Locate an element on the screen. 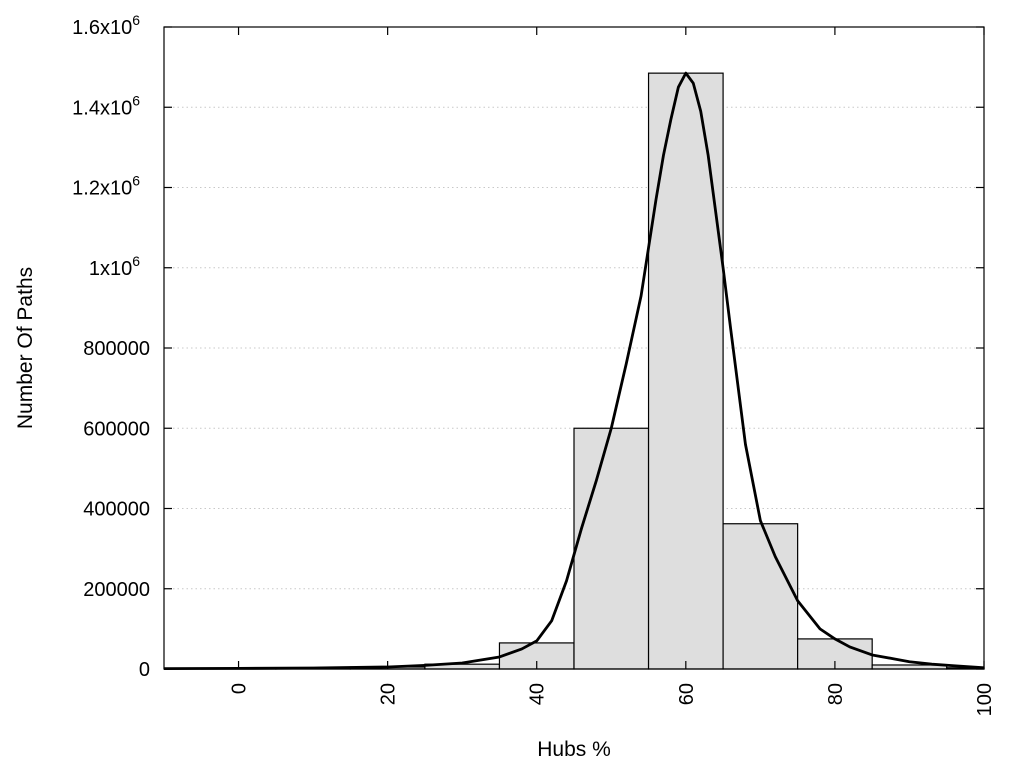 This screenshot has height=768, width=1024. y-tick-exponent-8: 6 is located at coordinates (136, 20).